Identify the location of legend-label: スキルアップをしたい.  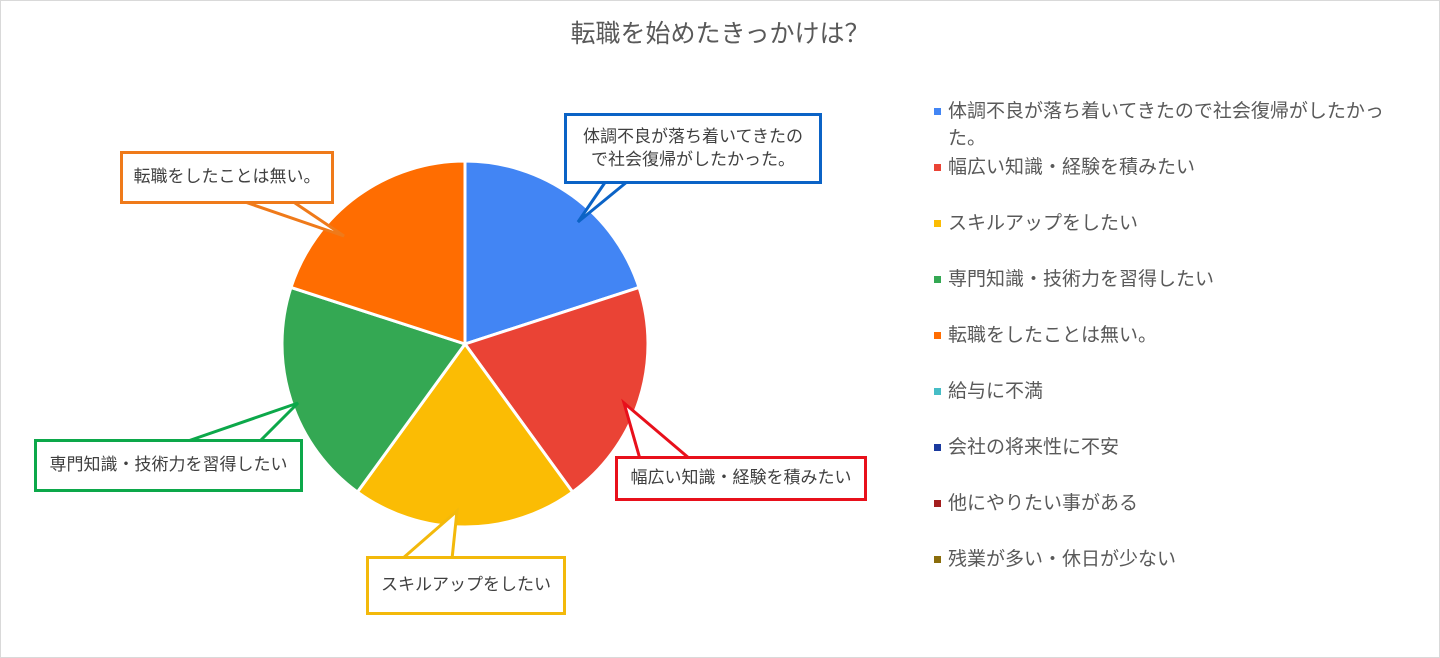
(1043, 223).